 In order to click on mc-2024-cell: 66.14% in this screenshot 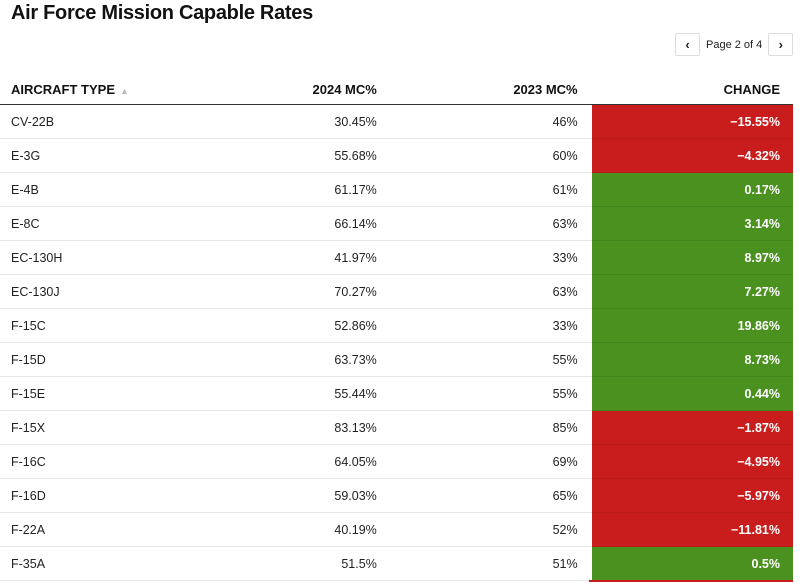, I will do `click(298, 223)`.